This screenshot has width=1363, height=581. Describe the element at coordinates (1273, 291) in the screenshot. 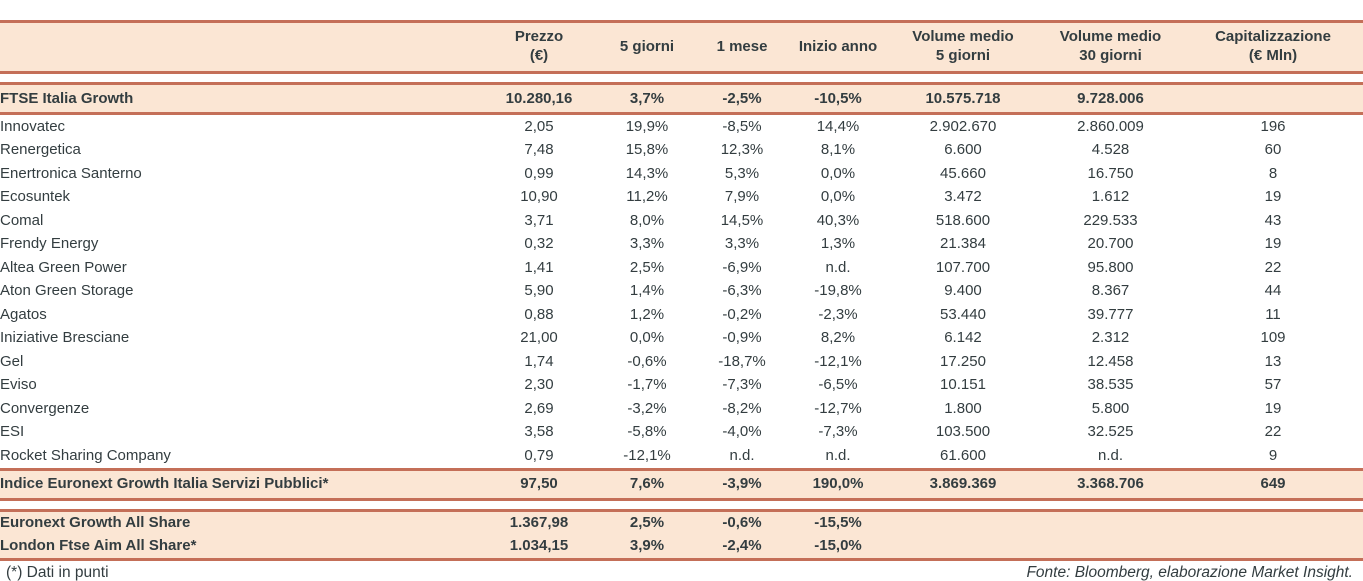

I see `value-cell: 44` at that location.